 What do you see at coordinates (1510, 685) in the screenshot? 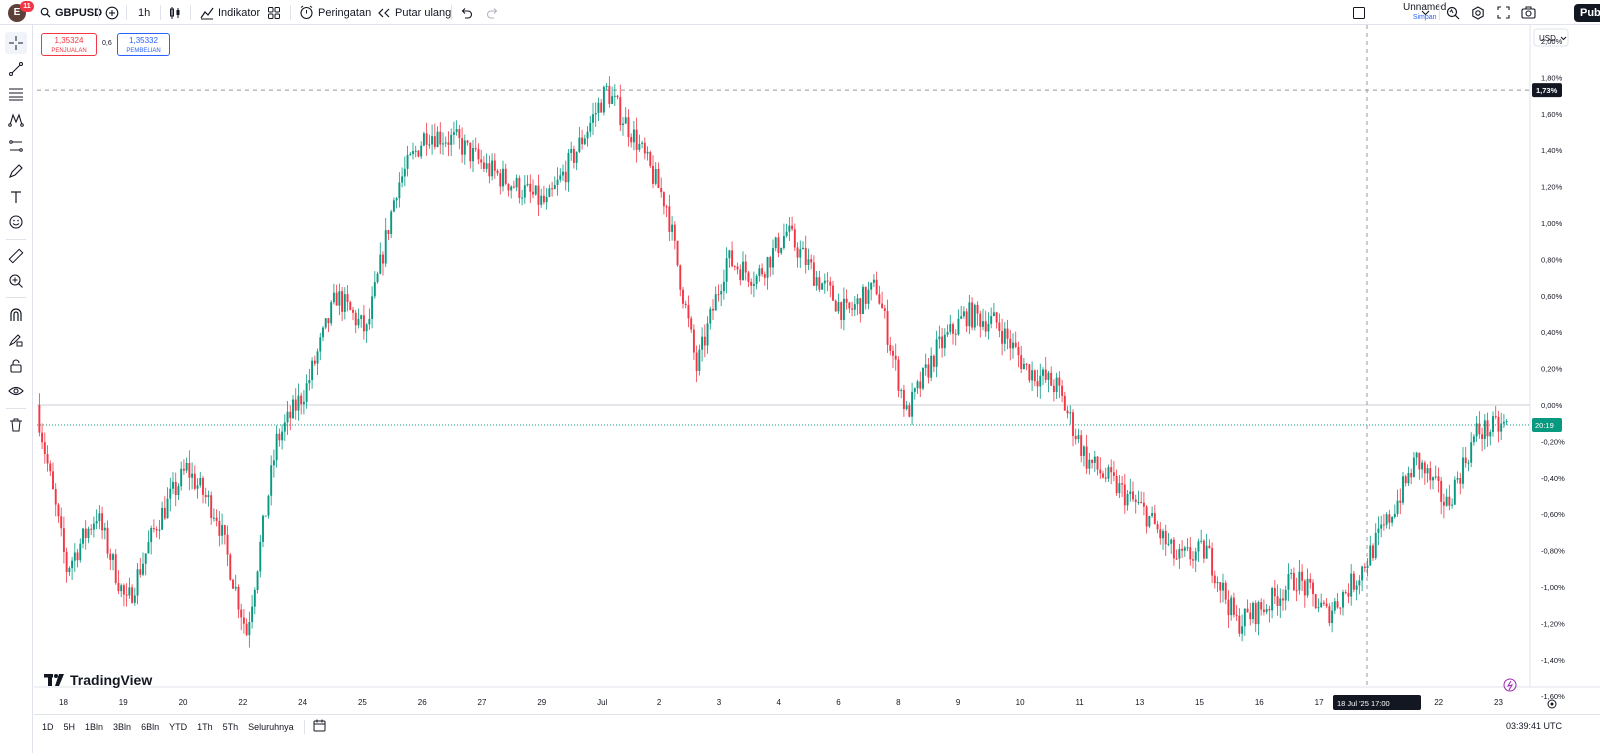
I see `lightning-icon` at bounding box center [1510, 685].